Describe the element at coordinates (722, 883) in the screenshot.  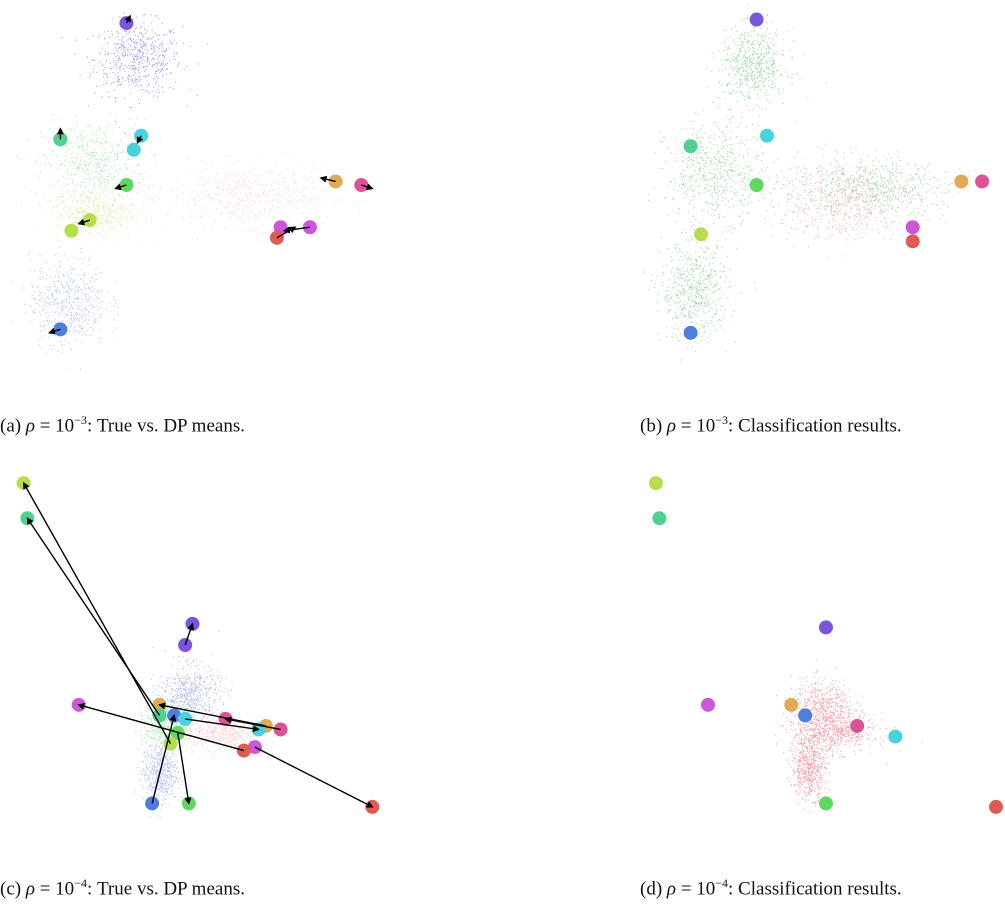
I see `caption-d-exp: −4` at that location.